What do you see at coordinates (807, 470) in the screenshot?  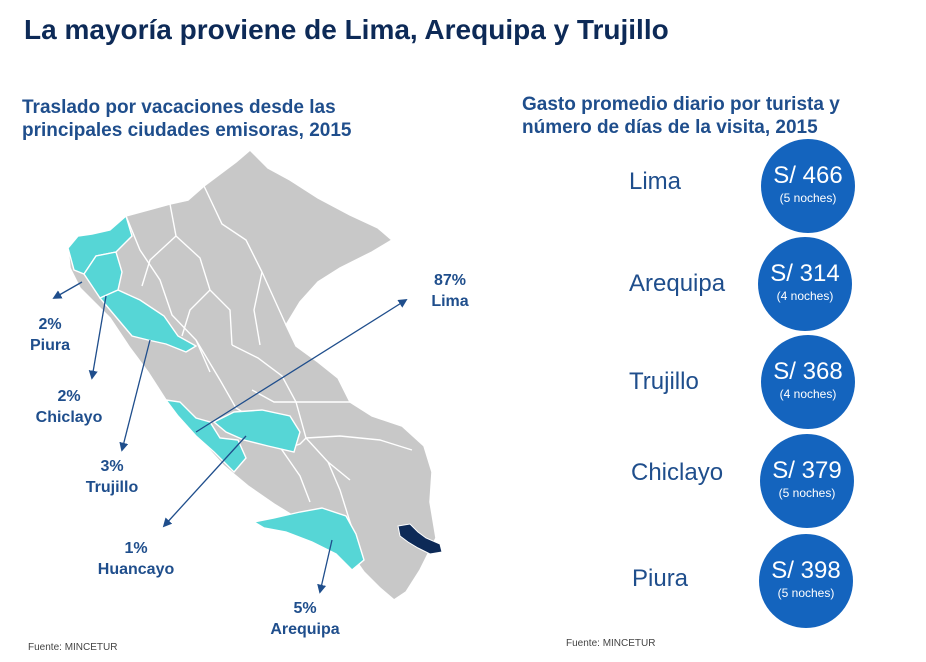 I see `amount-chiclayo: S/ 379` at bounding box center [807, 470].